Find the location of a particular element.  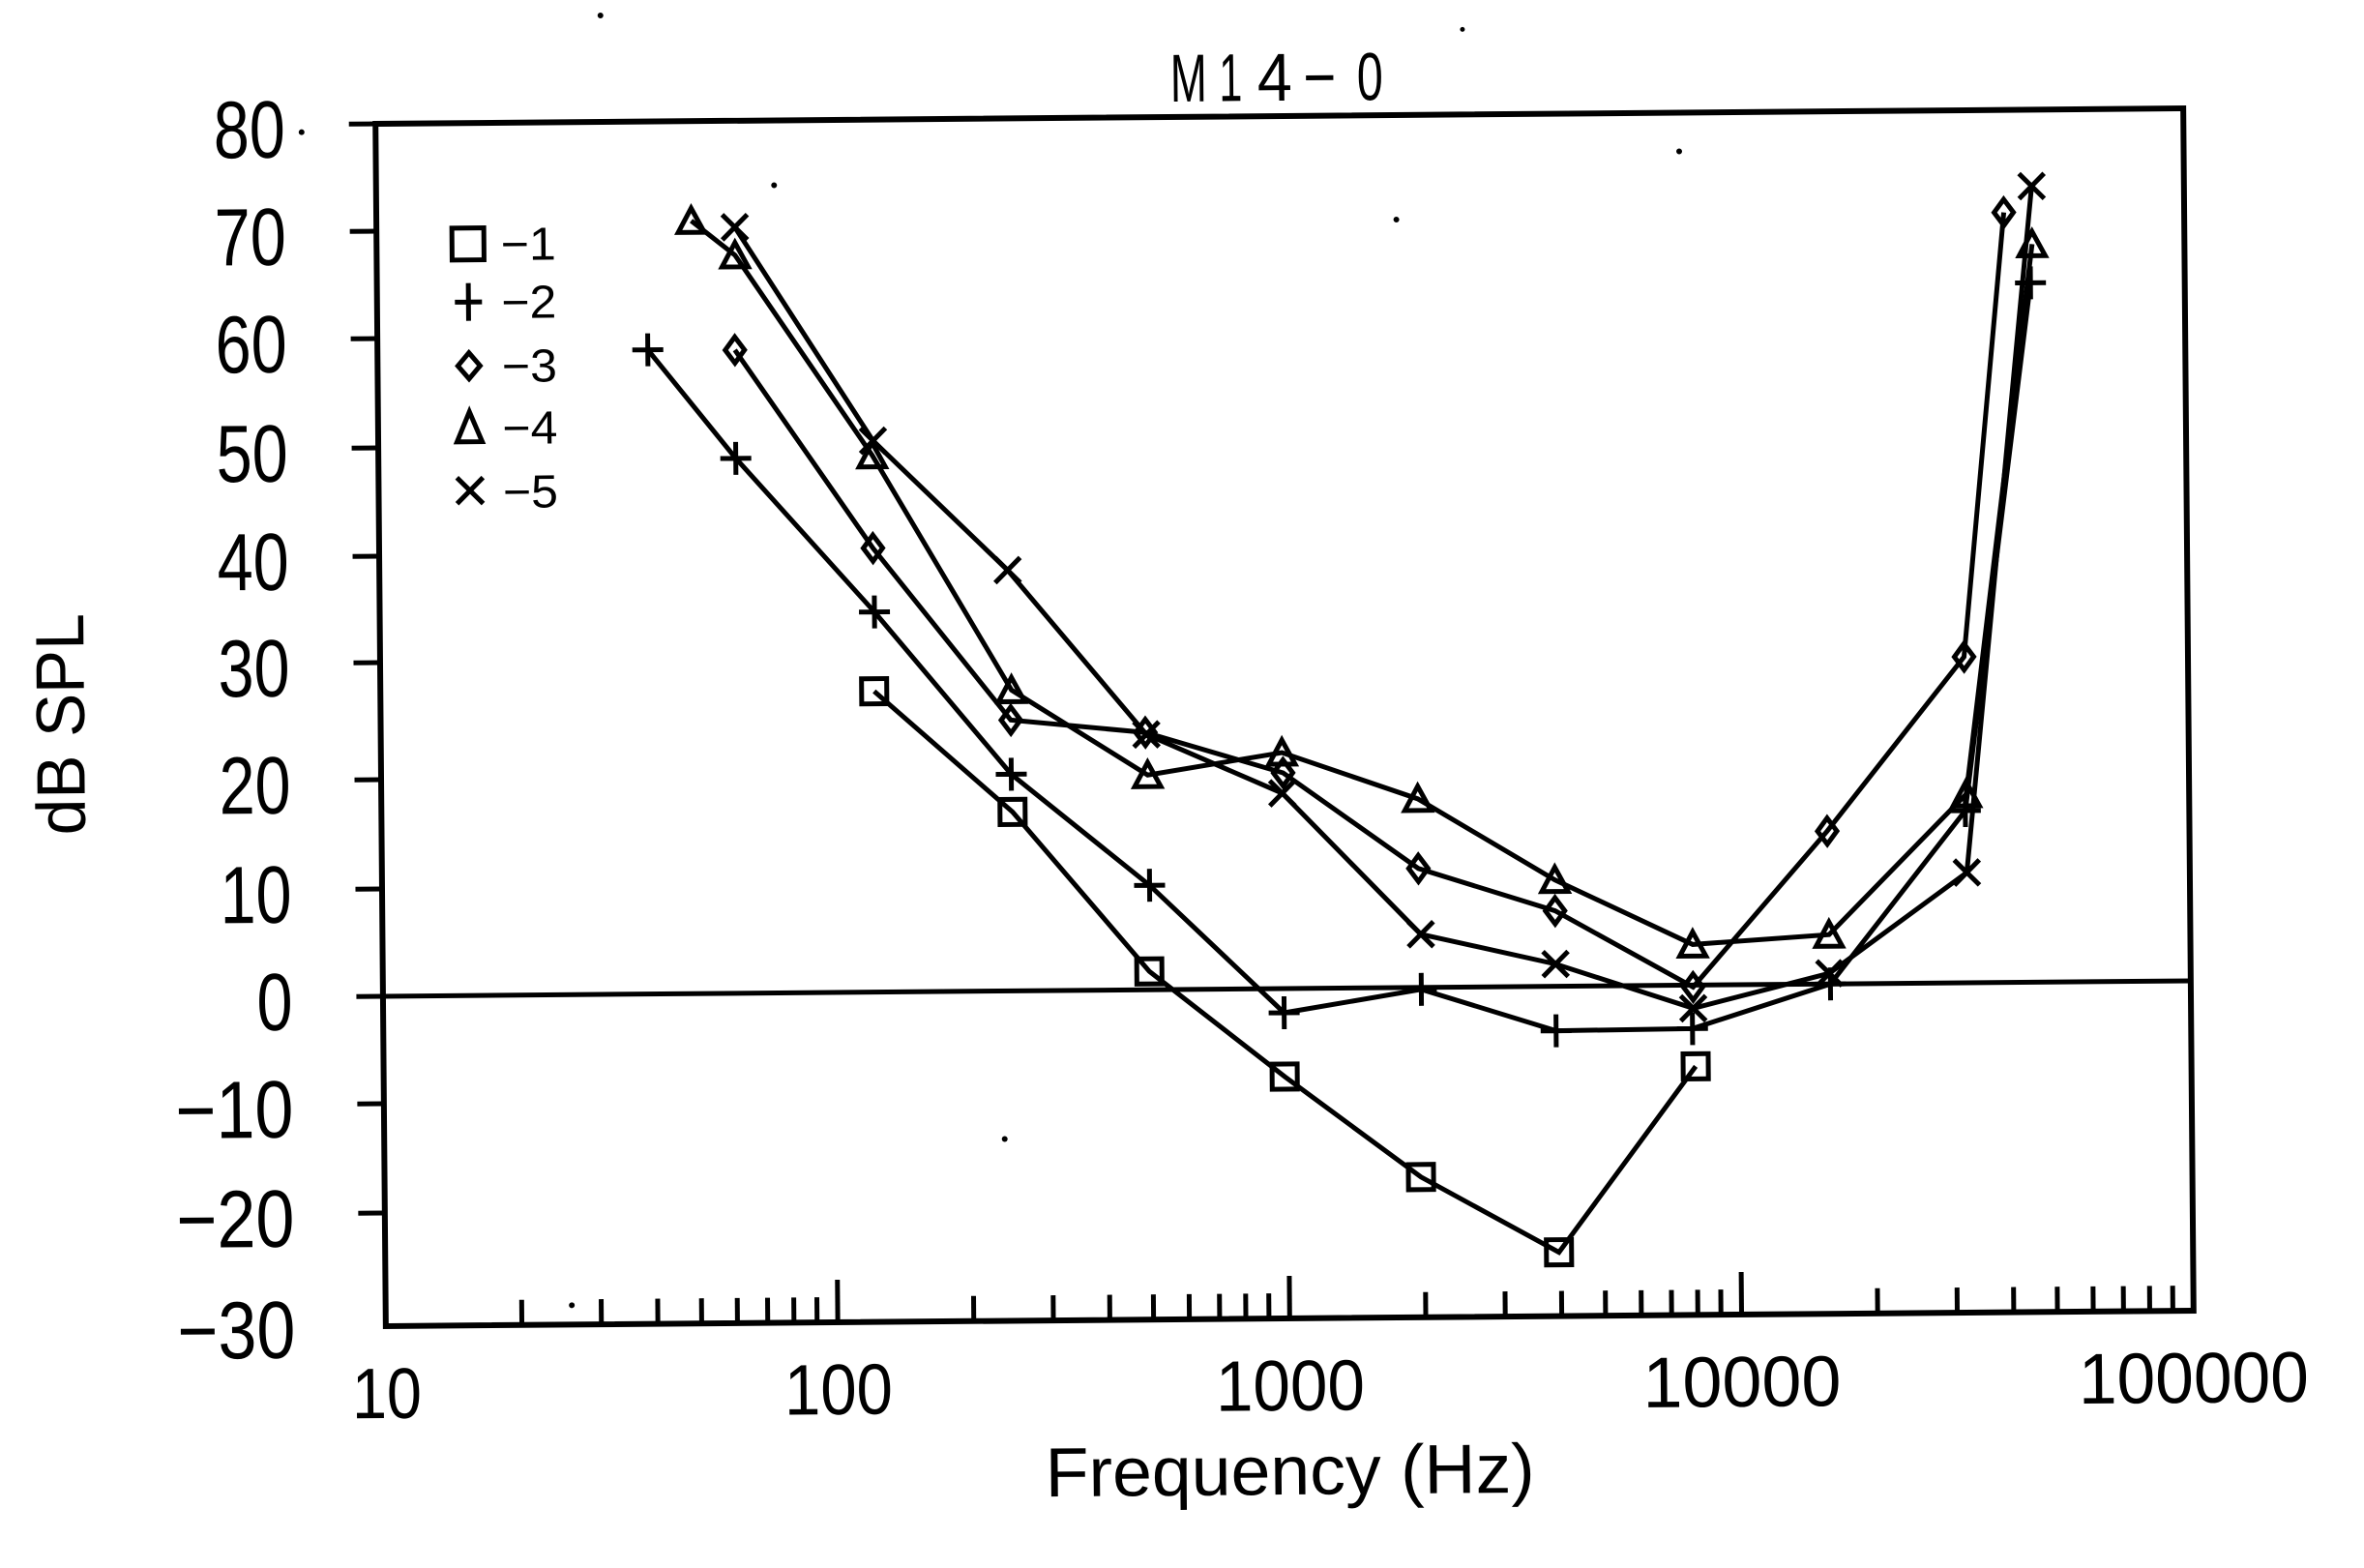

svg-text: −30 is located at coordinates (236, 1331).